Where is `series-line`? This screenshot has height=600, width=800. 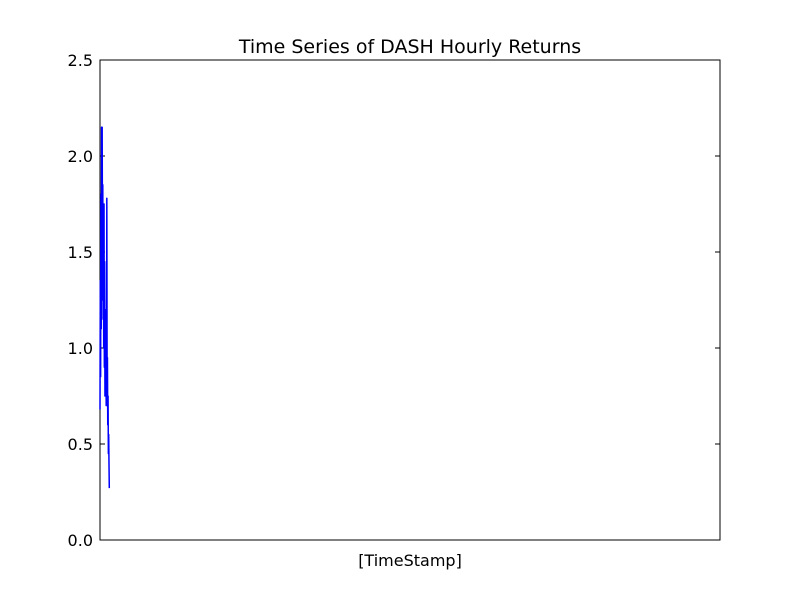
series-line is located at coordinates (105, 307).